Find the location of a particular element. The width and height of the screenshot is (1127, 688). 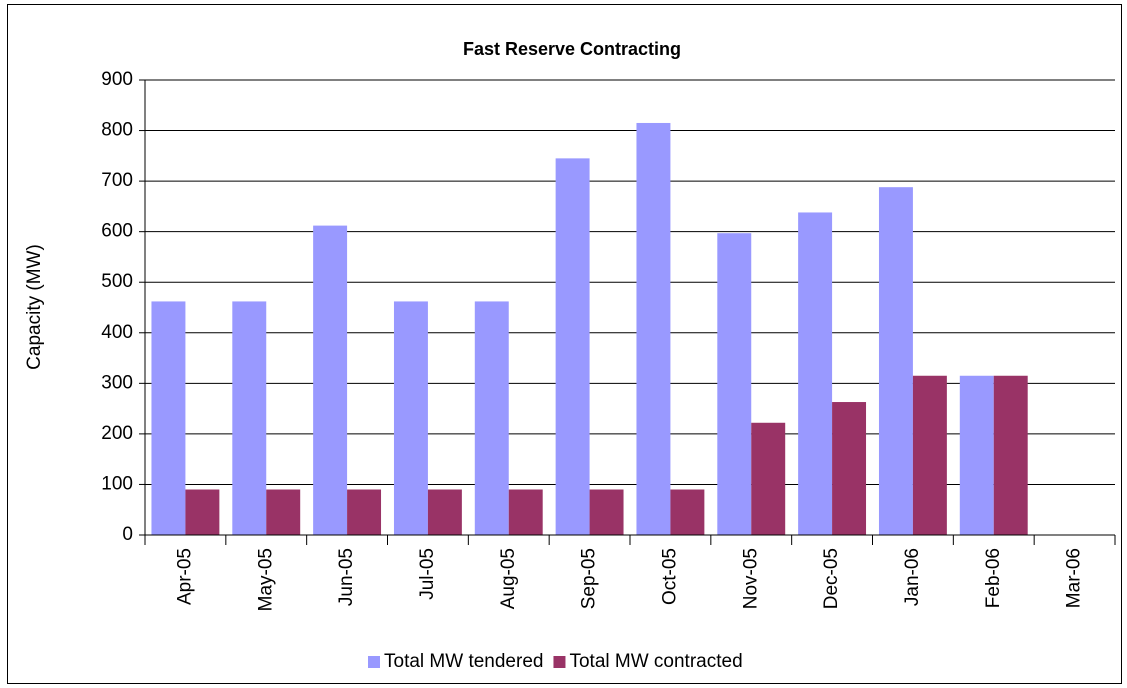

x-tick-label: Sep-05 is located at coordinates (589, 578).